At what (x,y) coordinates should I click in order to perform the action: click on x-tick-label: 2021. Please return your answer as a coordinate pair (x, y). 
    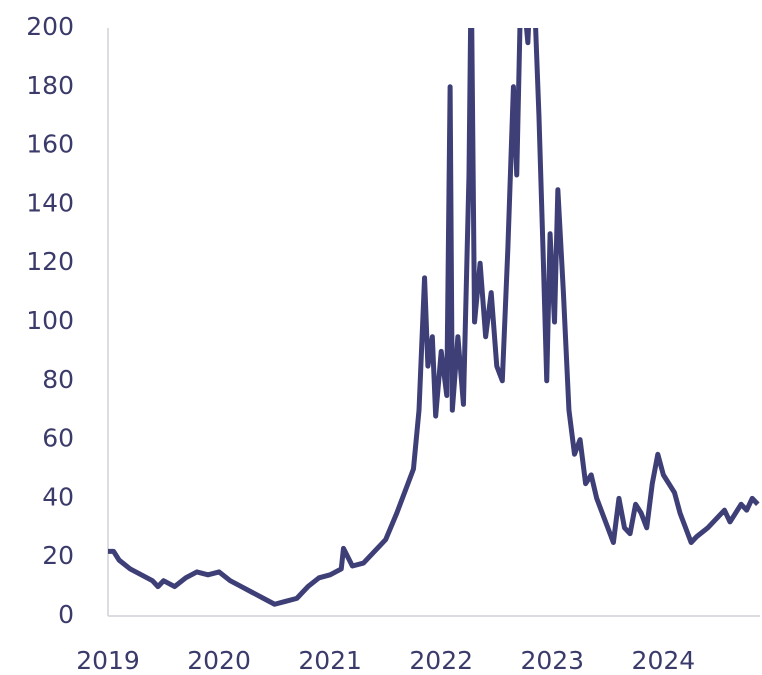
    Looking at the image, I should click on (330, 660).